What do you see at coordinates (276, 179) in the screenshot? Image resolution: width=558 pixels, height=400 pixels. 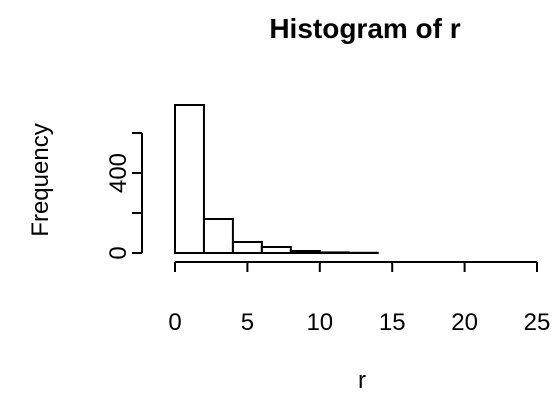 I see `bars-group` at bounding box center [276, 179].